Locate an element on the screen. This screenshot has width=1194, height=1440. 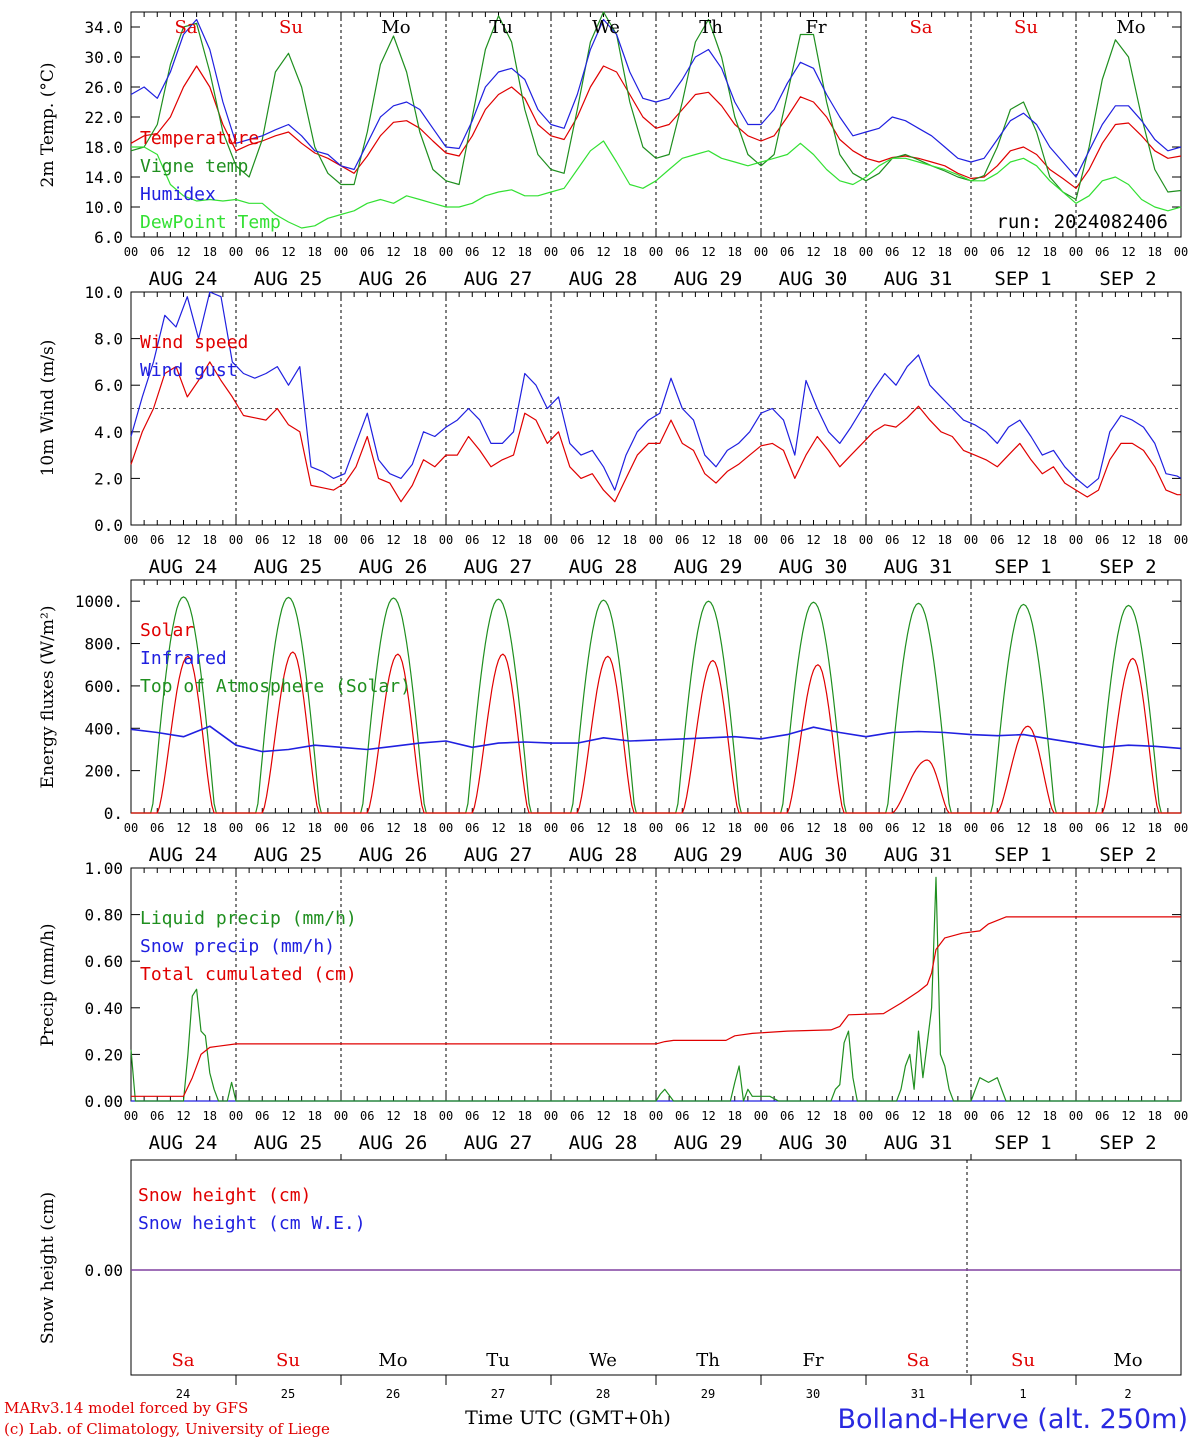
series-humidex is located at coordinates (656, 98).